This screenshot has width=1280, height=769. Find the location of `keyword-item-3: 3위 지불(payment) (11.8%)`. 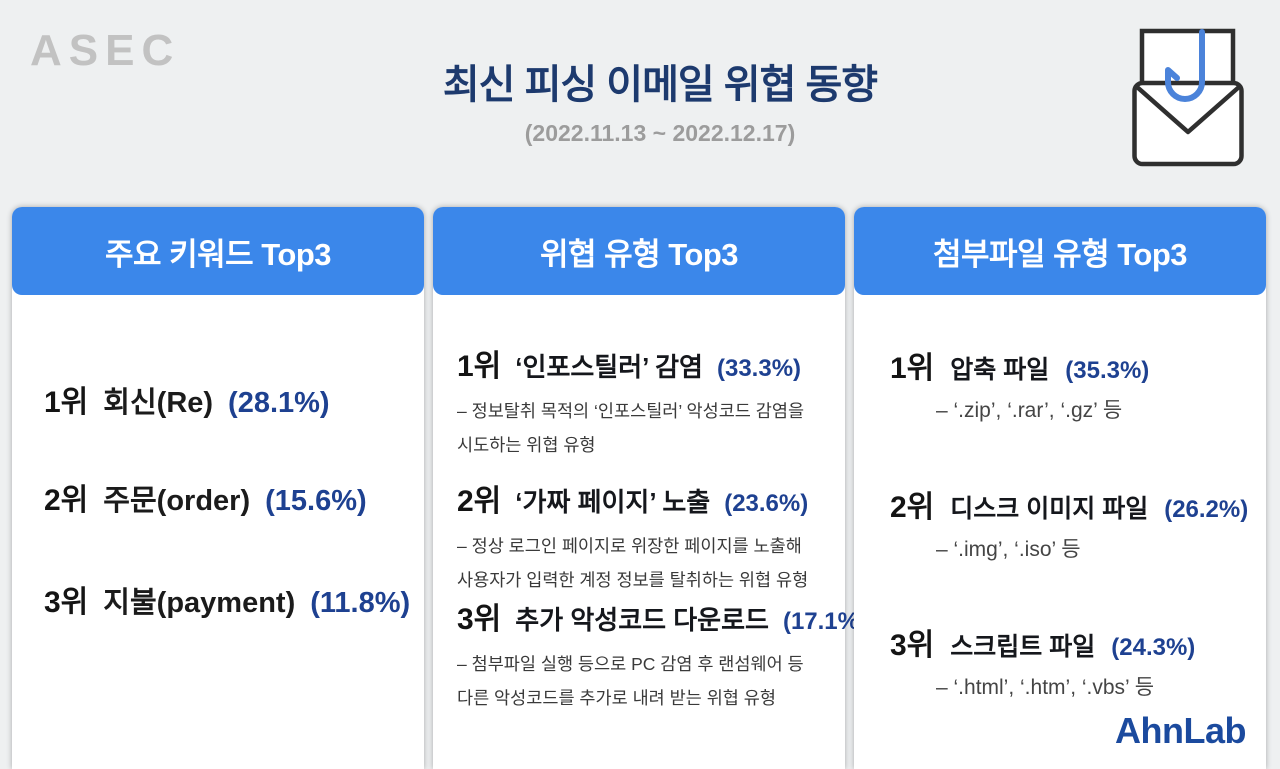

keyword-item-3: 3위 지불(payment) (11.8%) is located at coordinates (229, 599).